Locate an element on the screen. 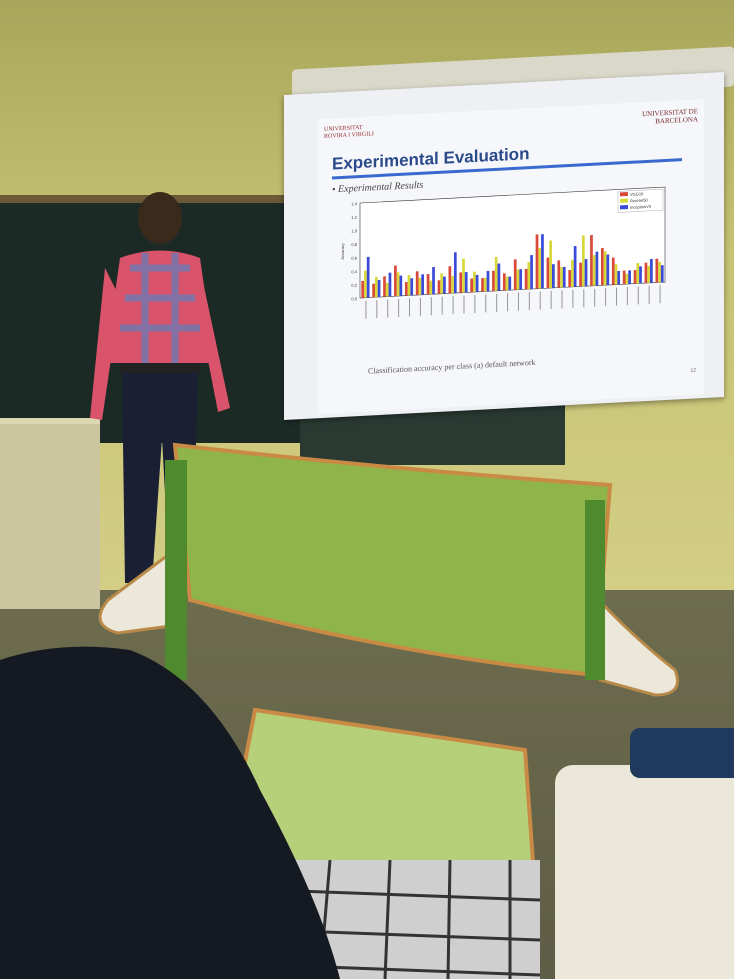 The height and width of the screenshot is (979, 734). slide-bullet: • Experimental Results is located at coordinates (378, 187).